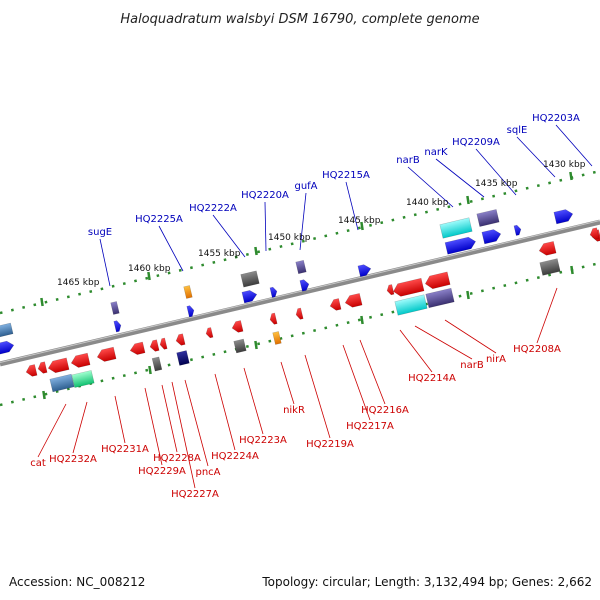 The image size is (600, 600). What do you see at coordinates (385, 410) in the screenshot?
I see `gene-label-reverse: HQ2216A` at bounding box center [385, 410].